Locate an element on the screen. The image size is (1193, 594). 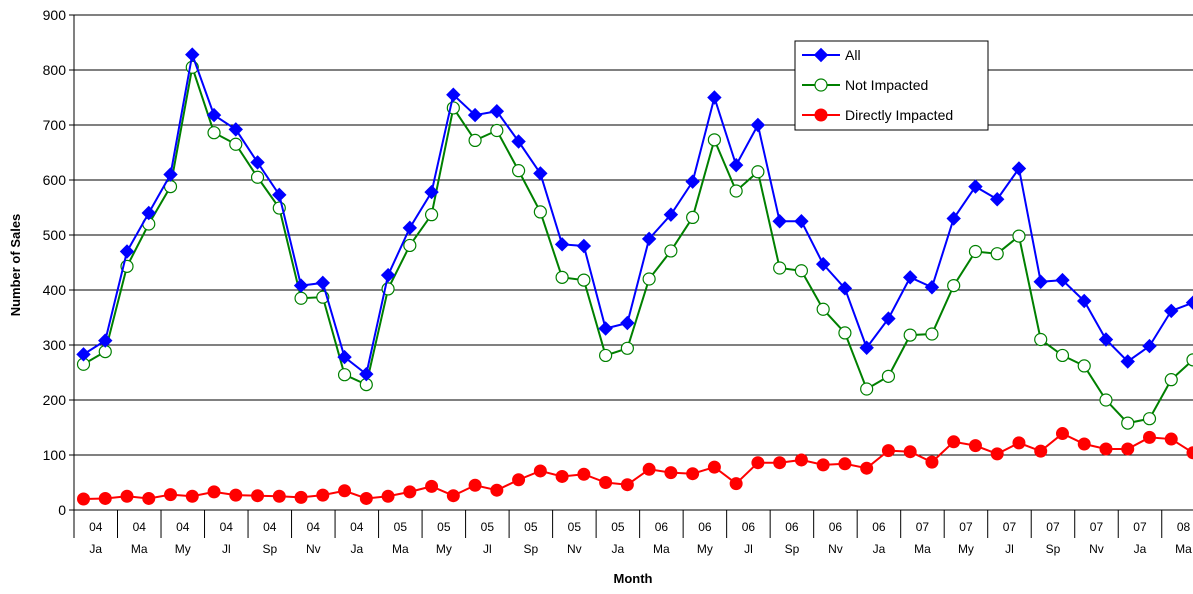
y-tick-label: 700 is located at coordinates (55, 125).